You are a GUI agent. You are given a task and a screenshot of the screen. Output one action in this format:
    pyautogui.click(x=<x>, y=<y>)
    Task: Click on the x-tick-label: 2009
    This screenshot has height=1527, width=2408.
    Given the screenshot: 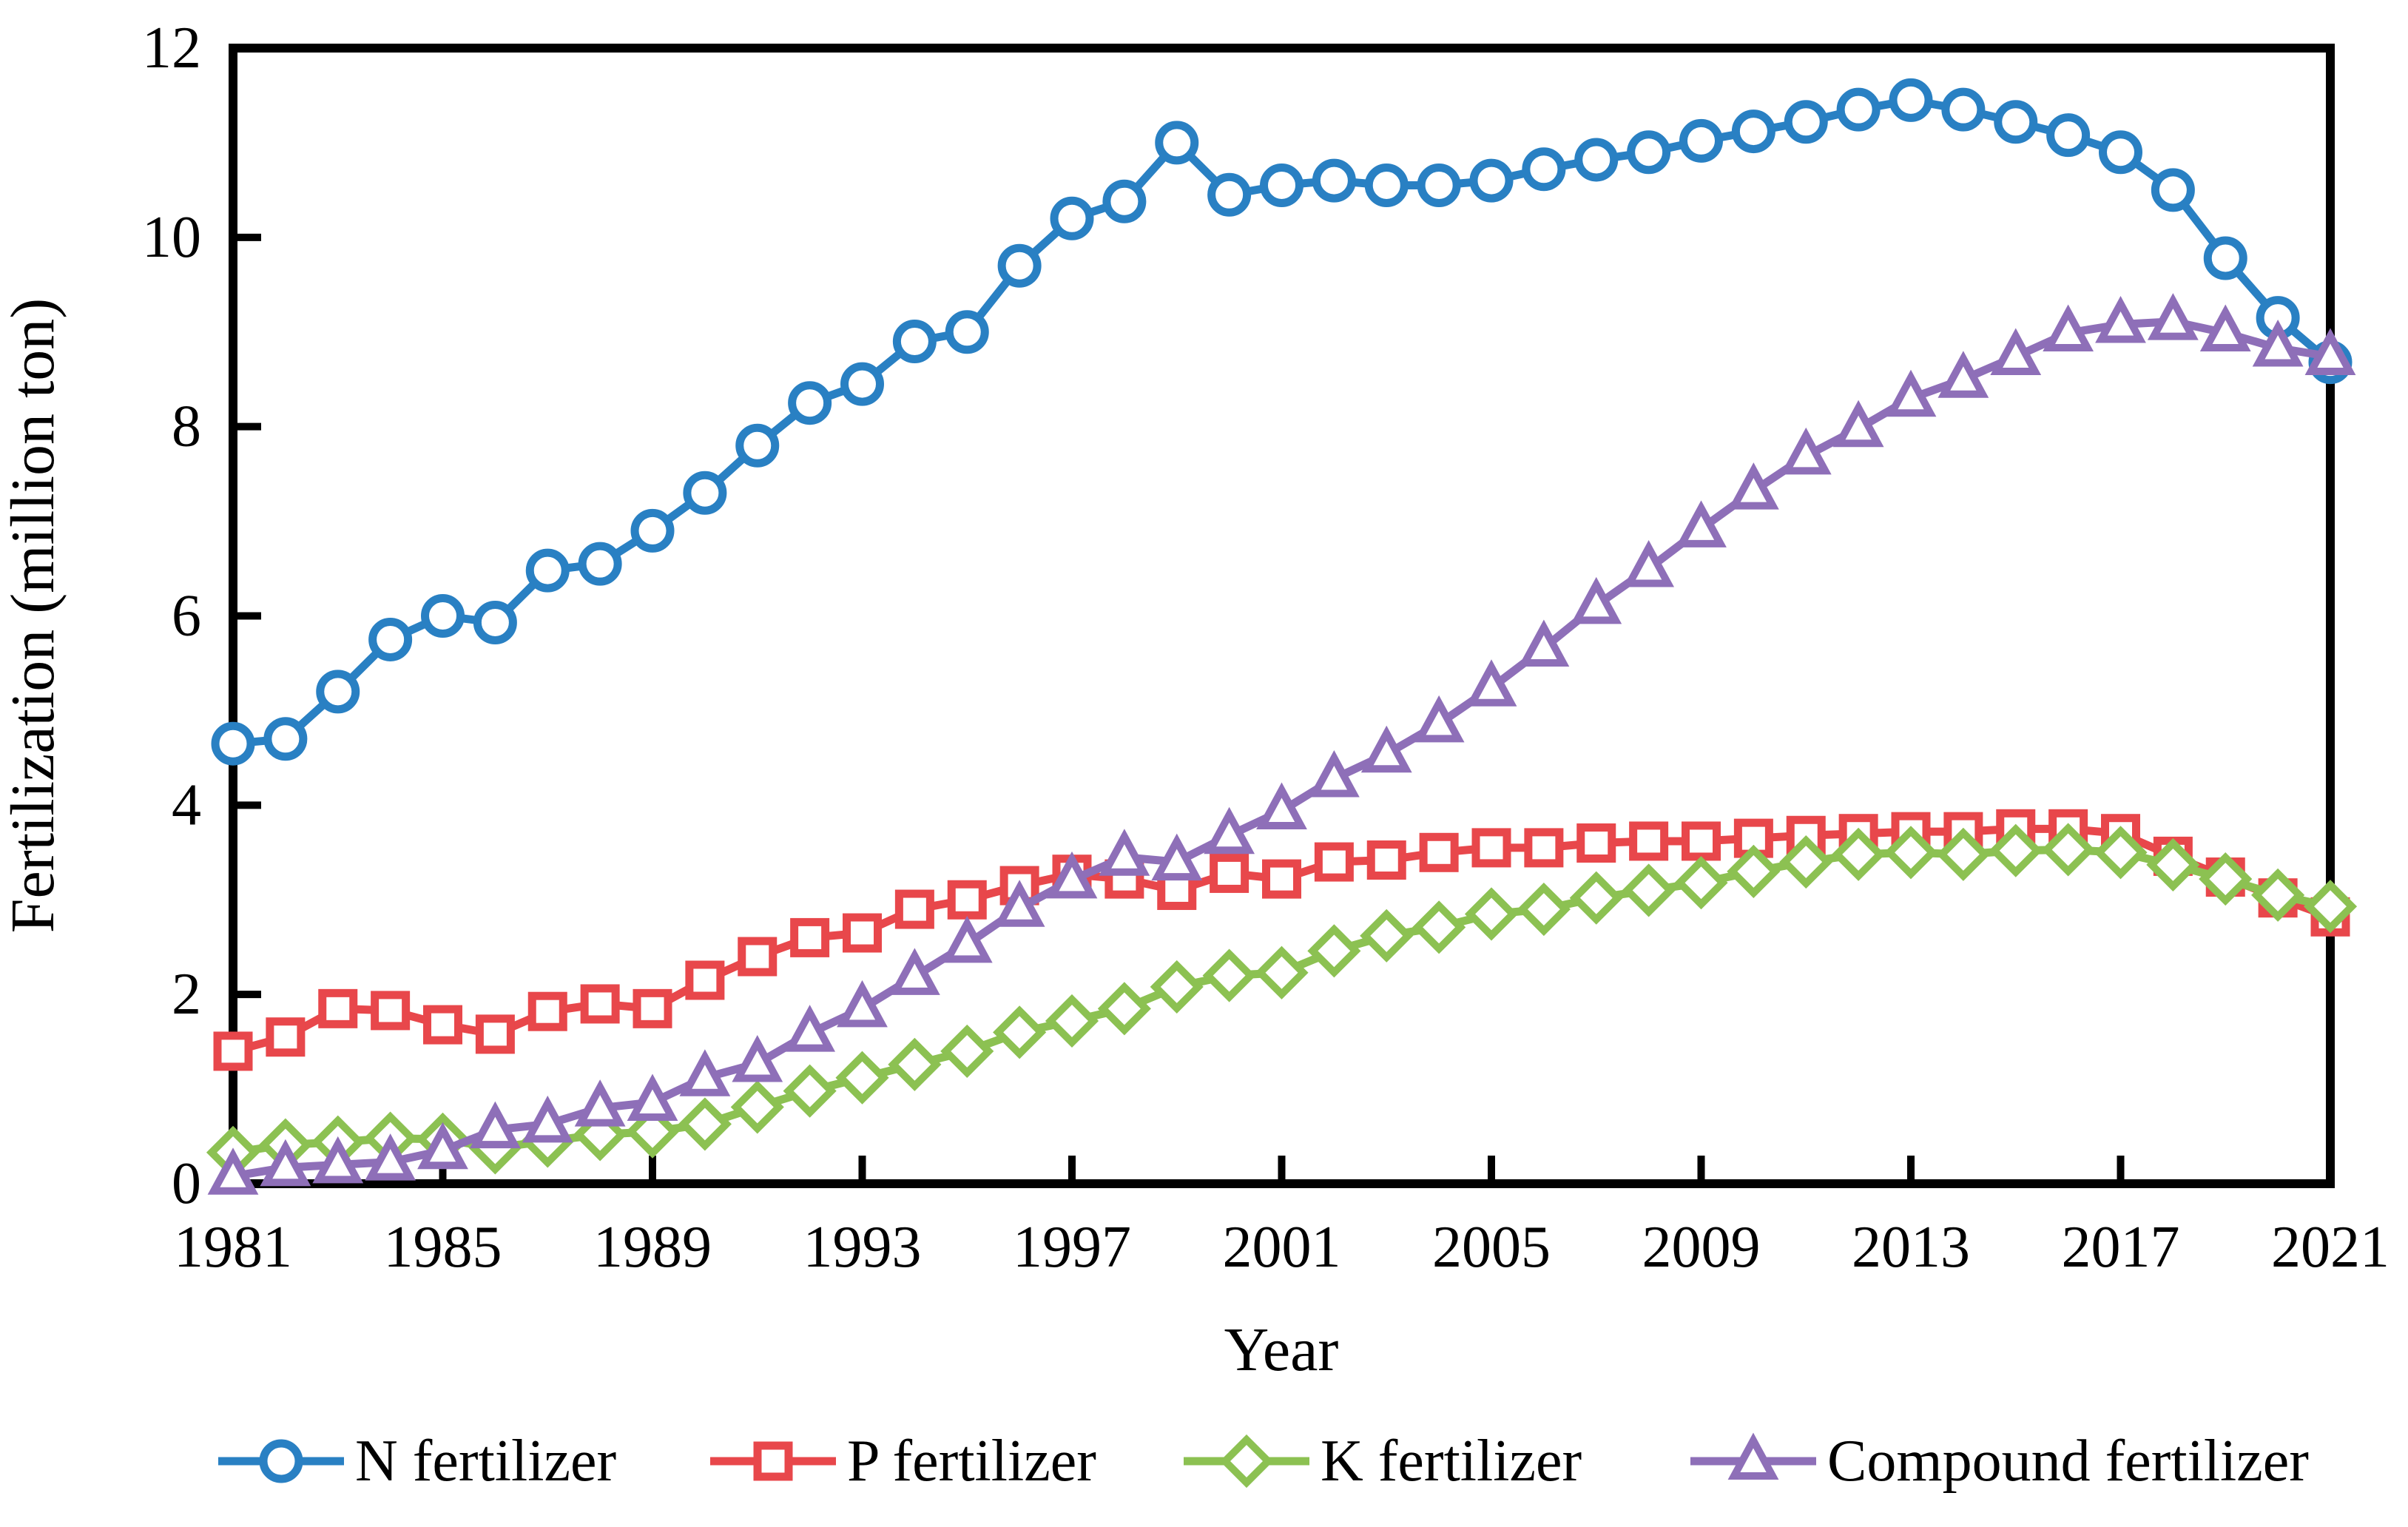 What is the action you would take?
    pyautogui.click(x=1701, y=1247)
    